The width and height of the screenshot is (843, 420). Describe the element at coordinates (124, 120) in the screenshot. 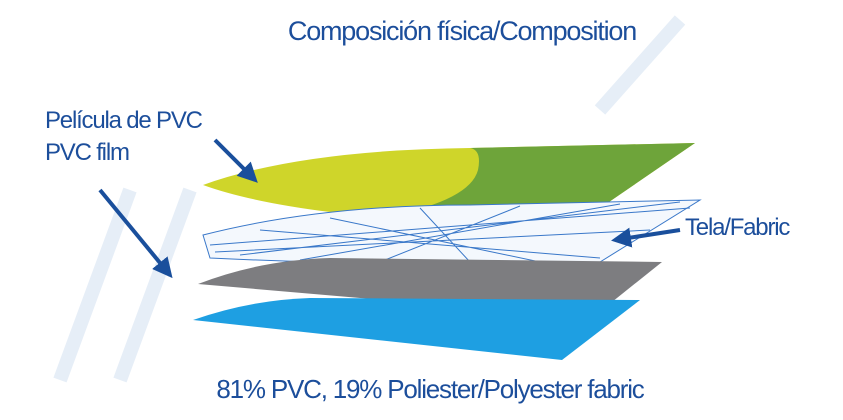

I see `label-pvc-es: Película de PVC` at that location.